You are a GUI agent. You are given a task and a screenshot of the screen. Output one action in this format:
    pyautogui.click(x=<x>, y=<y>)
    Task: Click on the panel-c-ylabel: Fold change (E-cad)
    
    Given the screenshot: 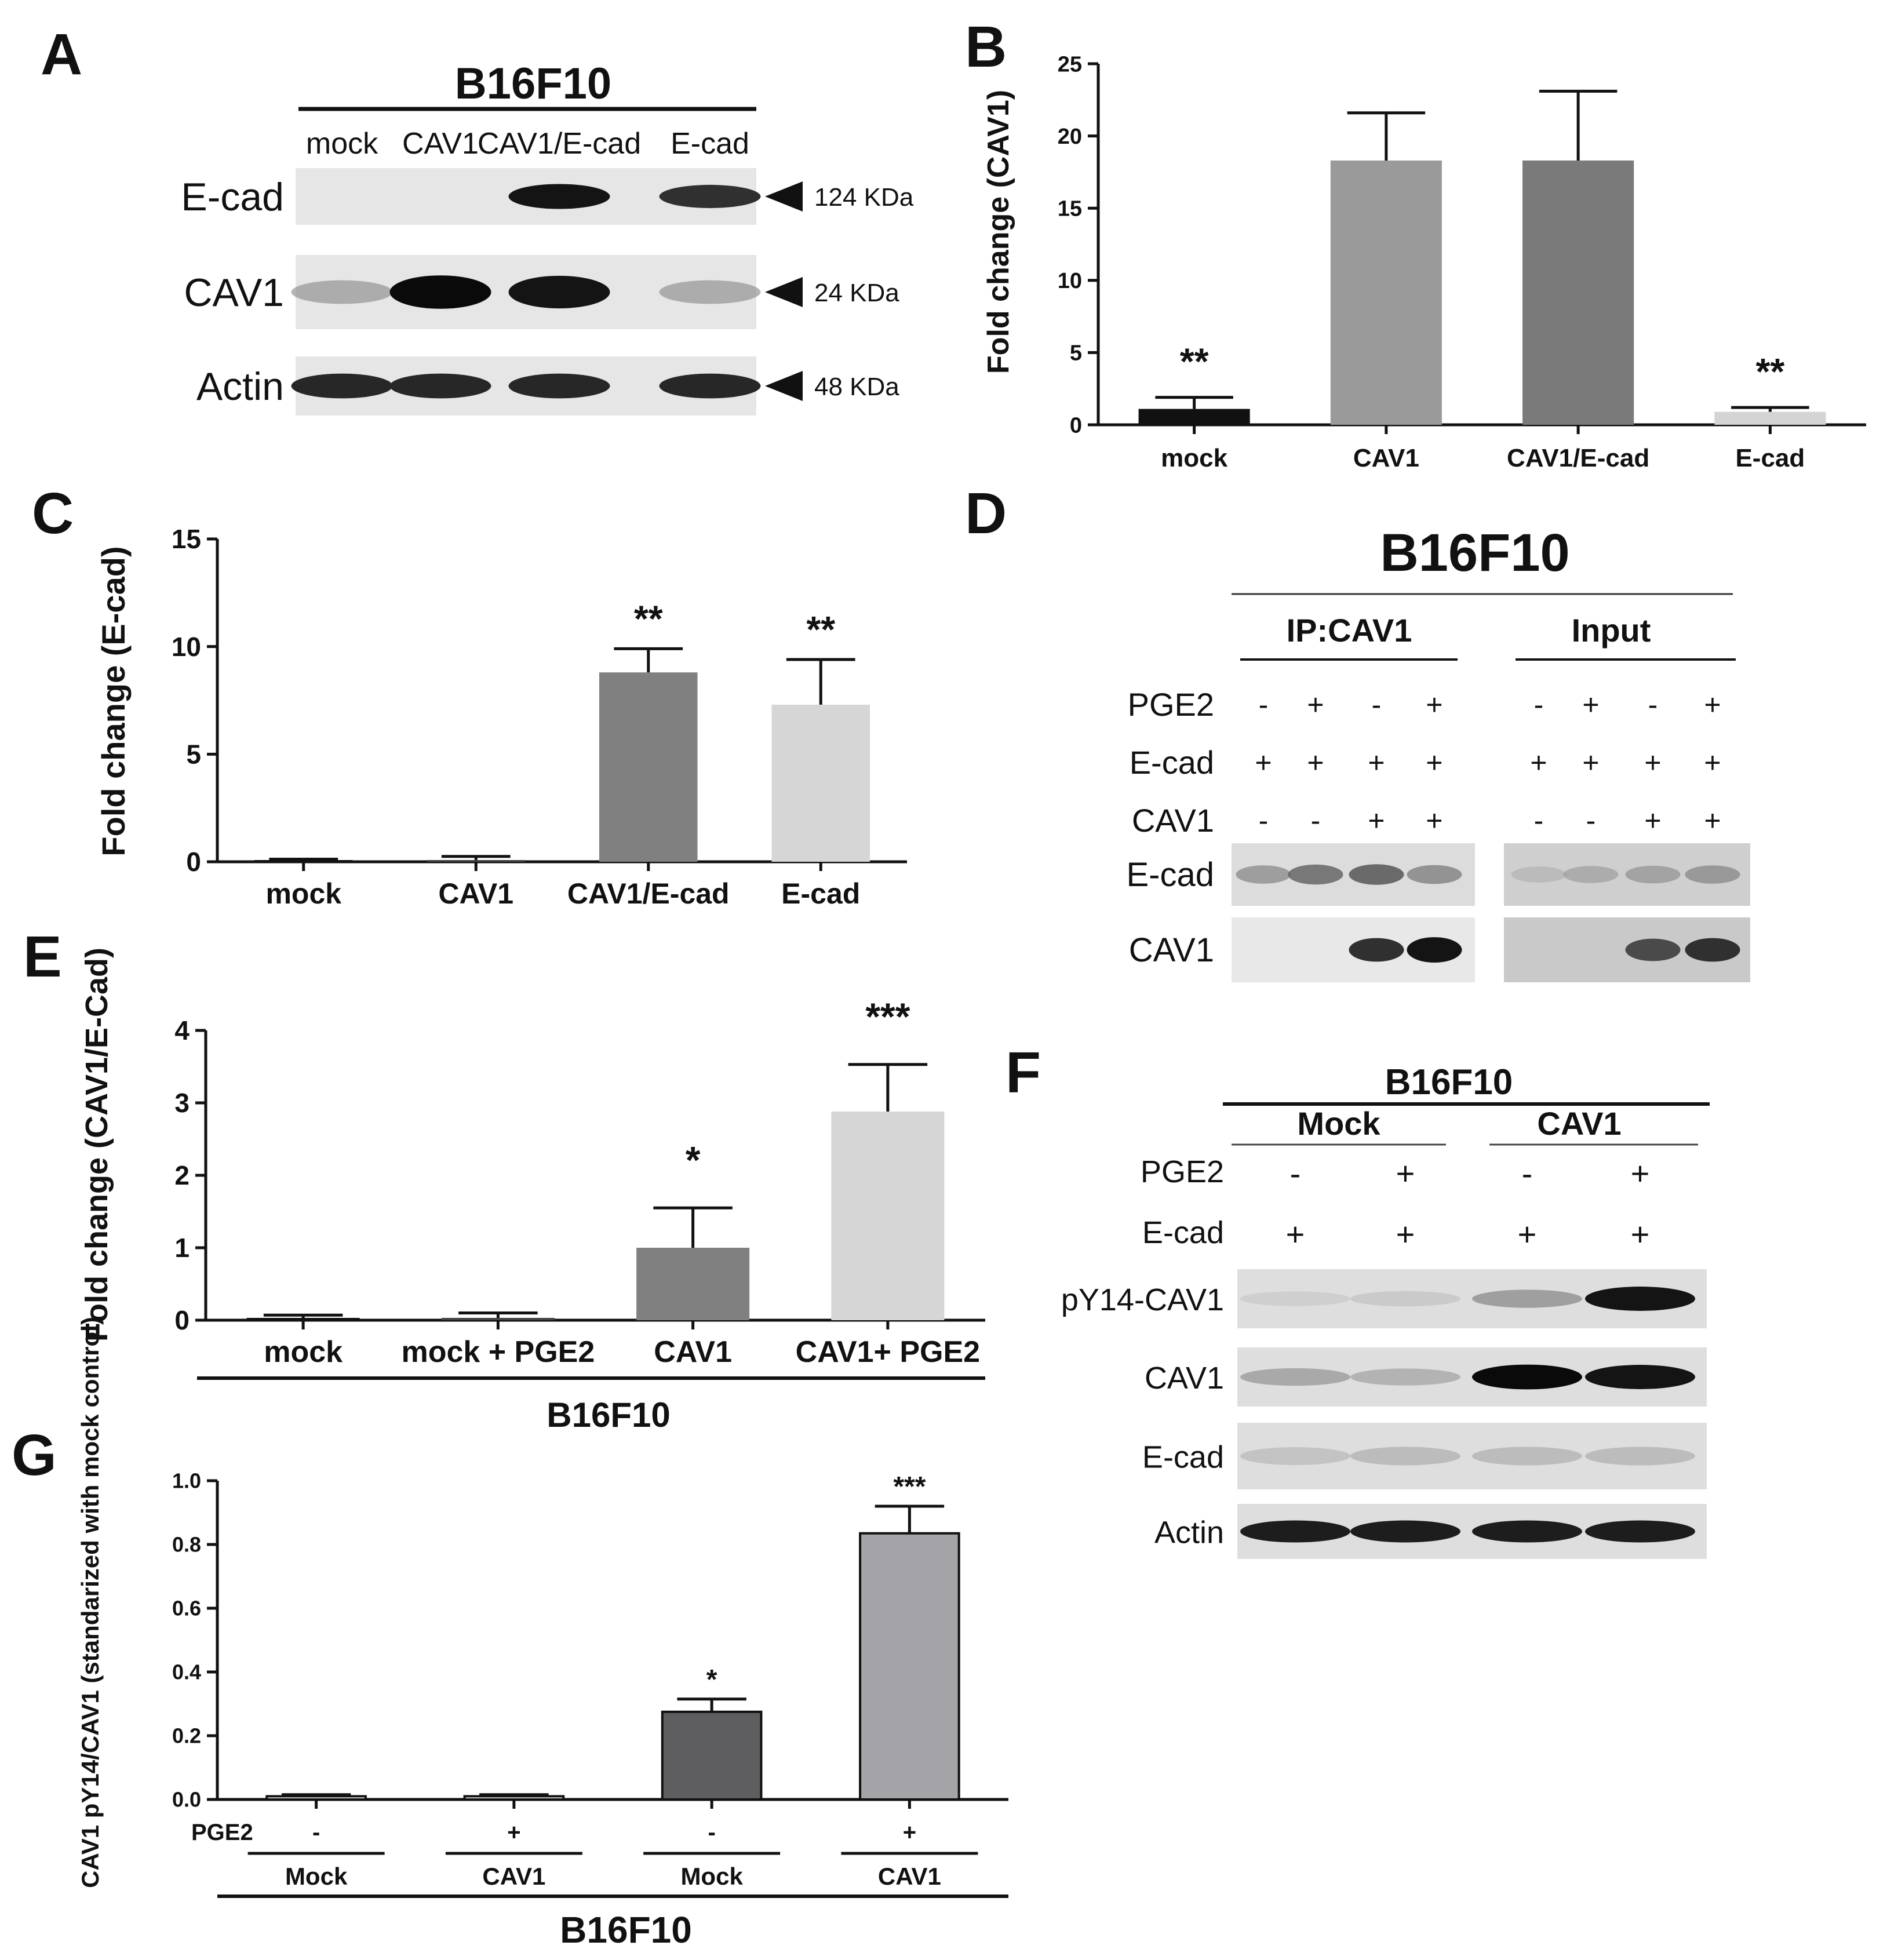 What is the action you would take?
    pyautogui.click(x=114, y=701)
    